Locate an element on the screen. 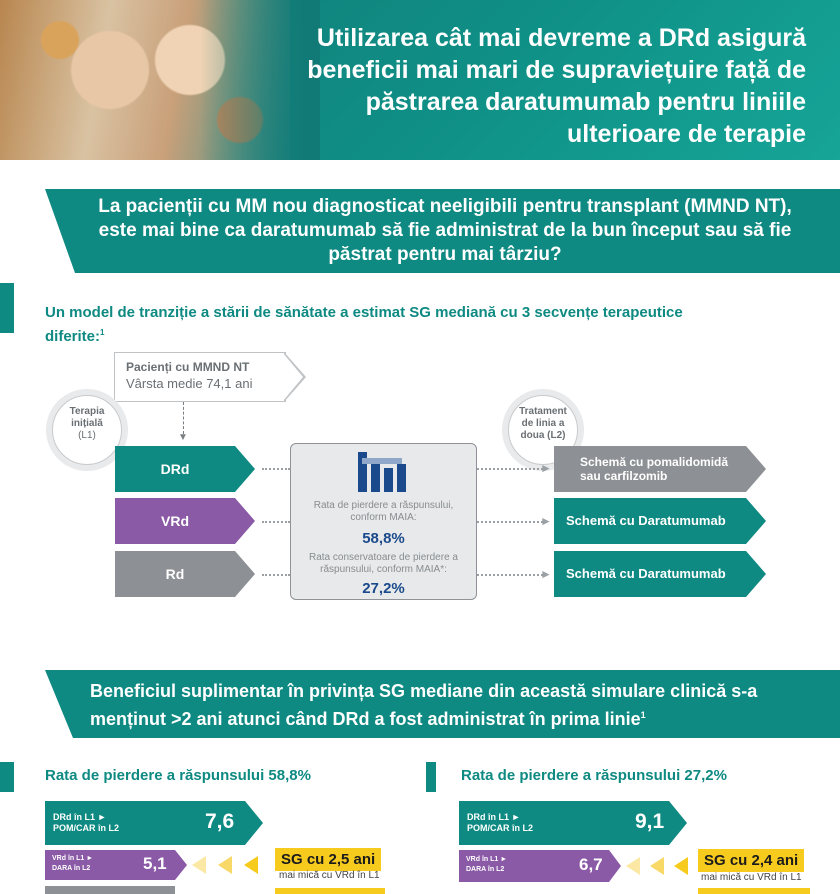  down-arrow-icon: ▼ is located at coordinates (183, 437).